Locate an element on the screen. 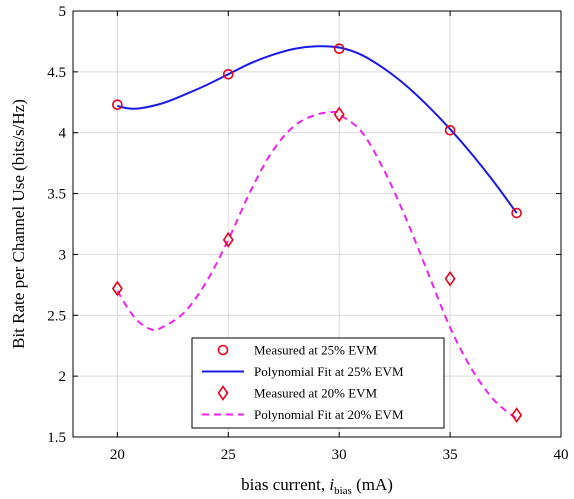 This screenshot has width=574, height=499. y-axis-label: Bit Rate per Channel Use (bits/s/Hz) is located at coordinates (18, 224).